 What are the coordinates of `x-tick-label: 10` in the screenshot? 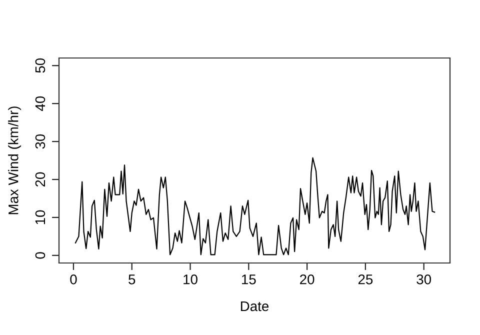 It's located at (191, 279).